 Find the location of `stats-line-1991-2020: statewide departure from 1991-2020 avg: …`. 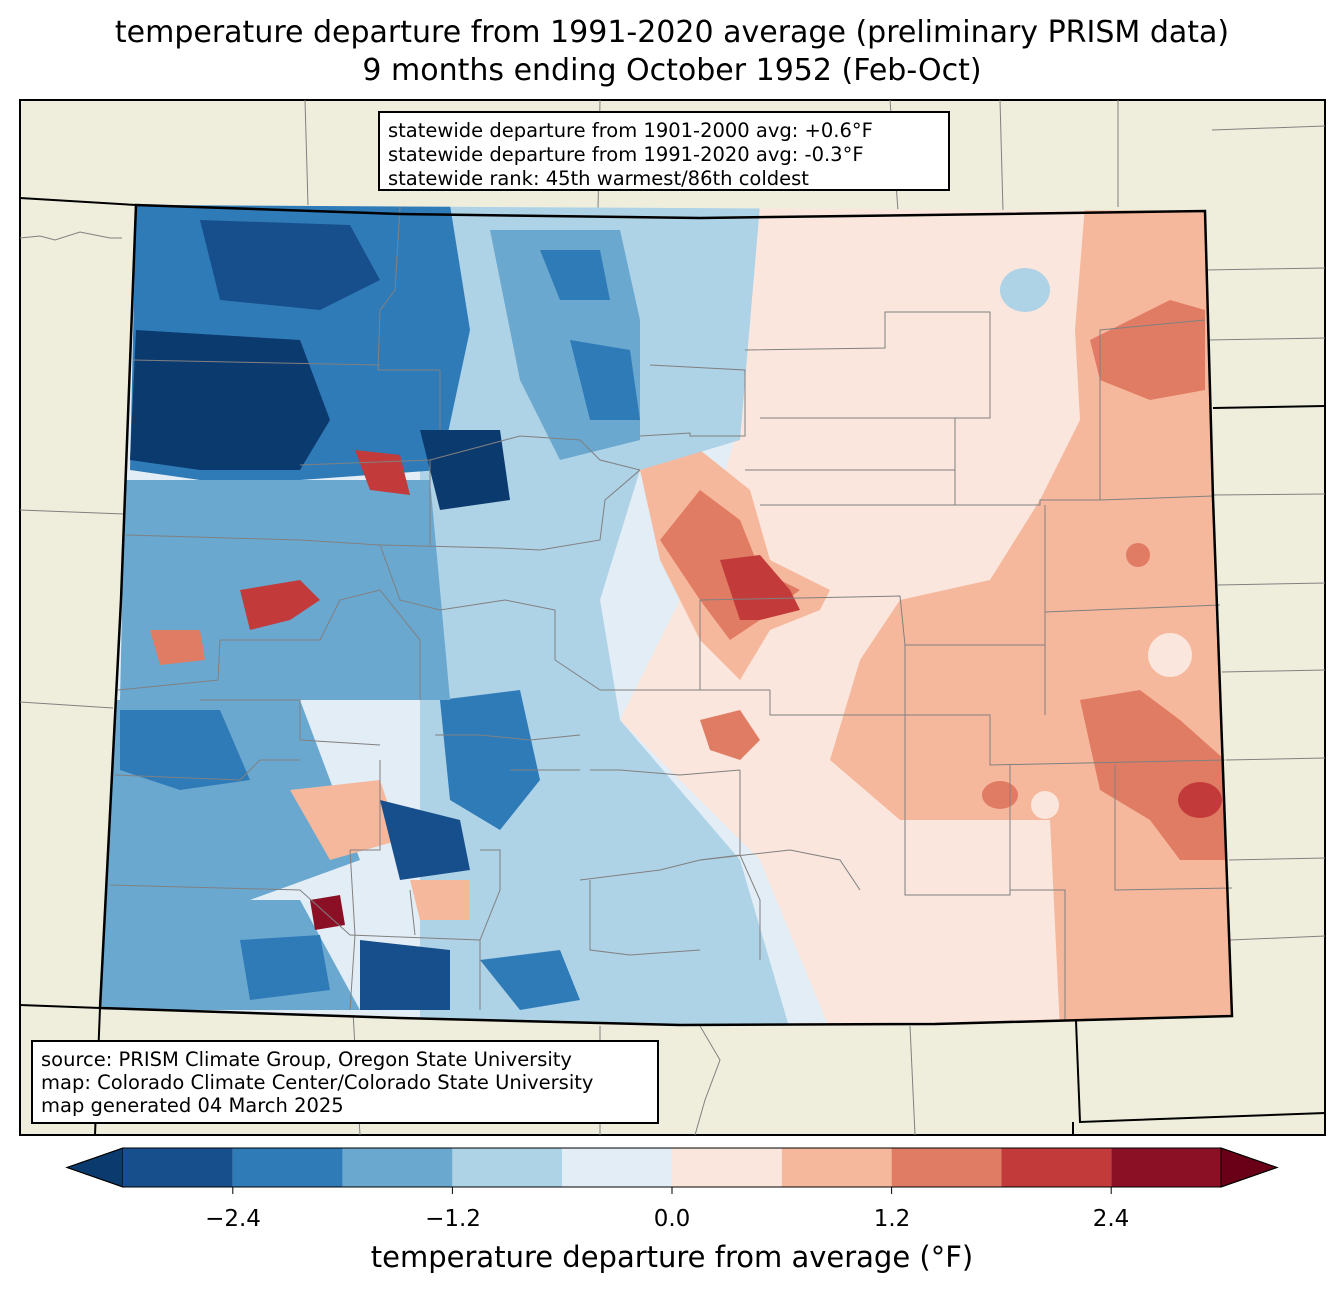

stats-line-1991-2020: statewide departure from 1991-2020 avg: … is located at coordinates (626, 154).